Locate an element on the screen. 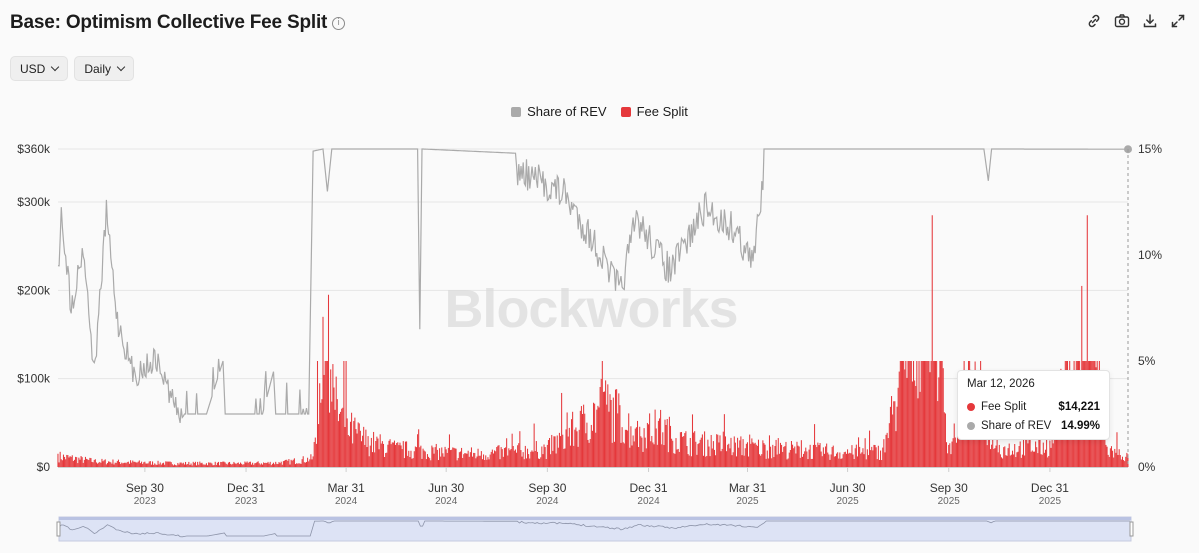 The width and height of the screenshot is (1199, 553). x-tick-label: Mar 31 is located at coordinates (346, 488).